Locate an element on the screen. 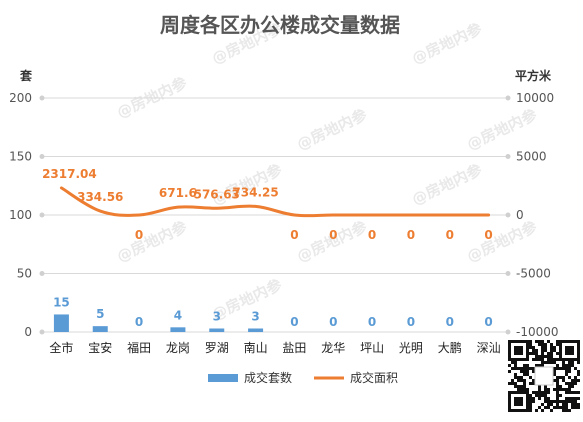 This screenshot has height=422, width=583. bar-label-11: 0 is located at coordinates (488, 322).